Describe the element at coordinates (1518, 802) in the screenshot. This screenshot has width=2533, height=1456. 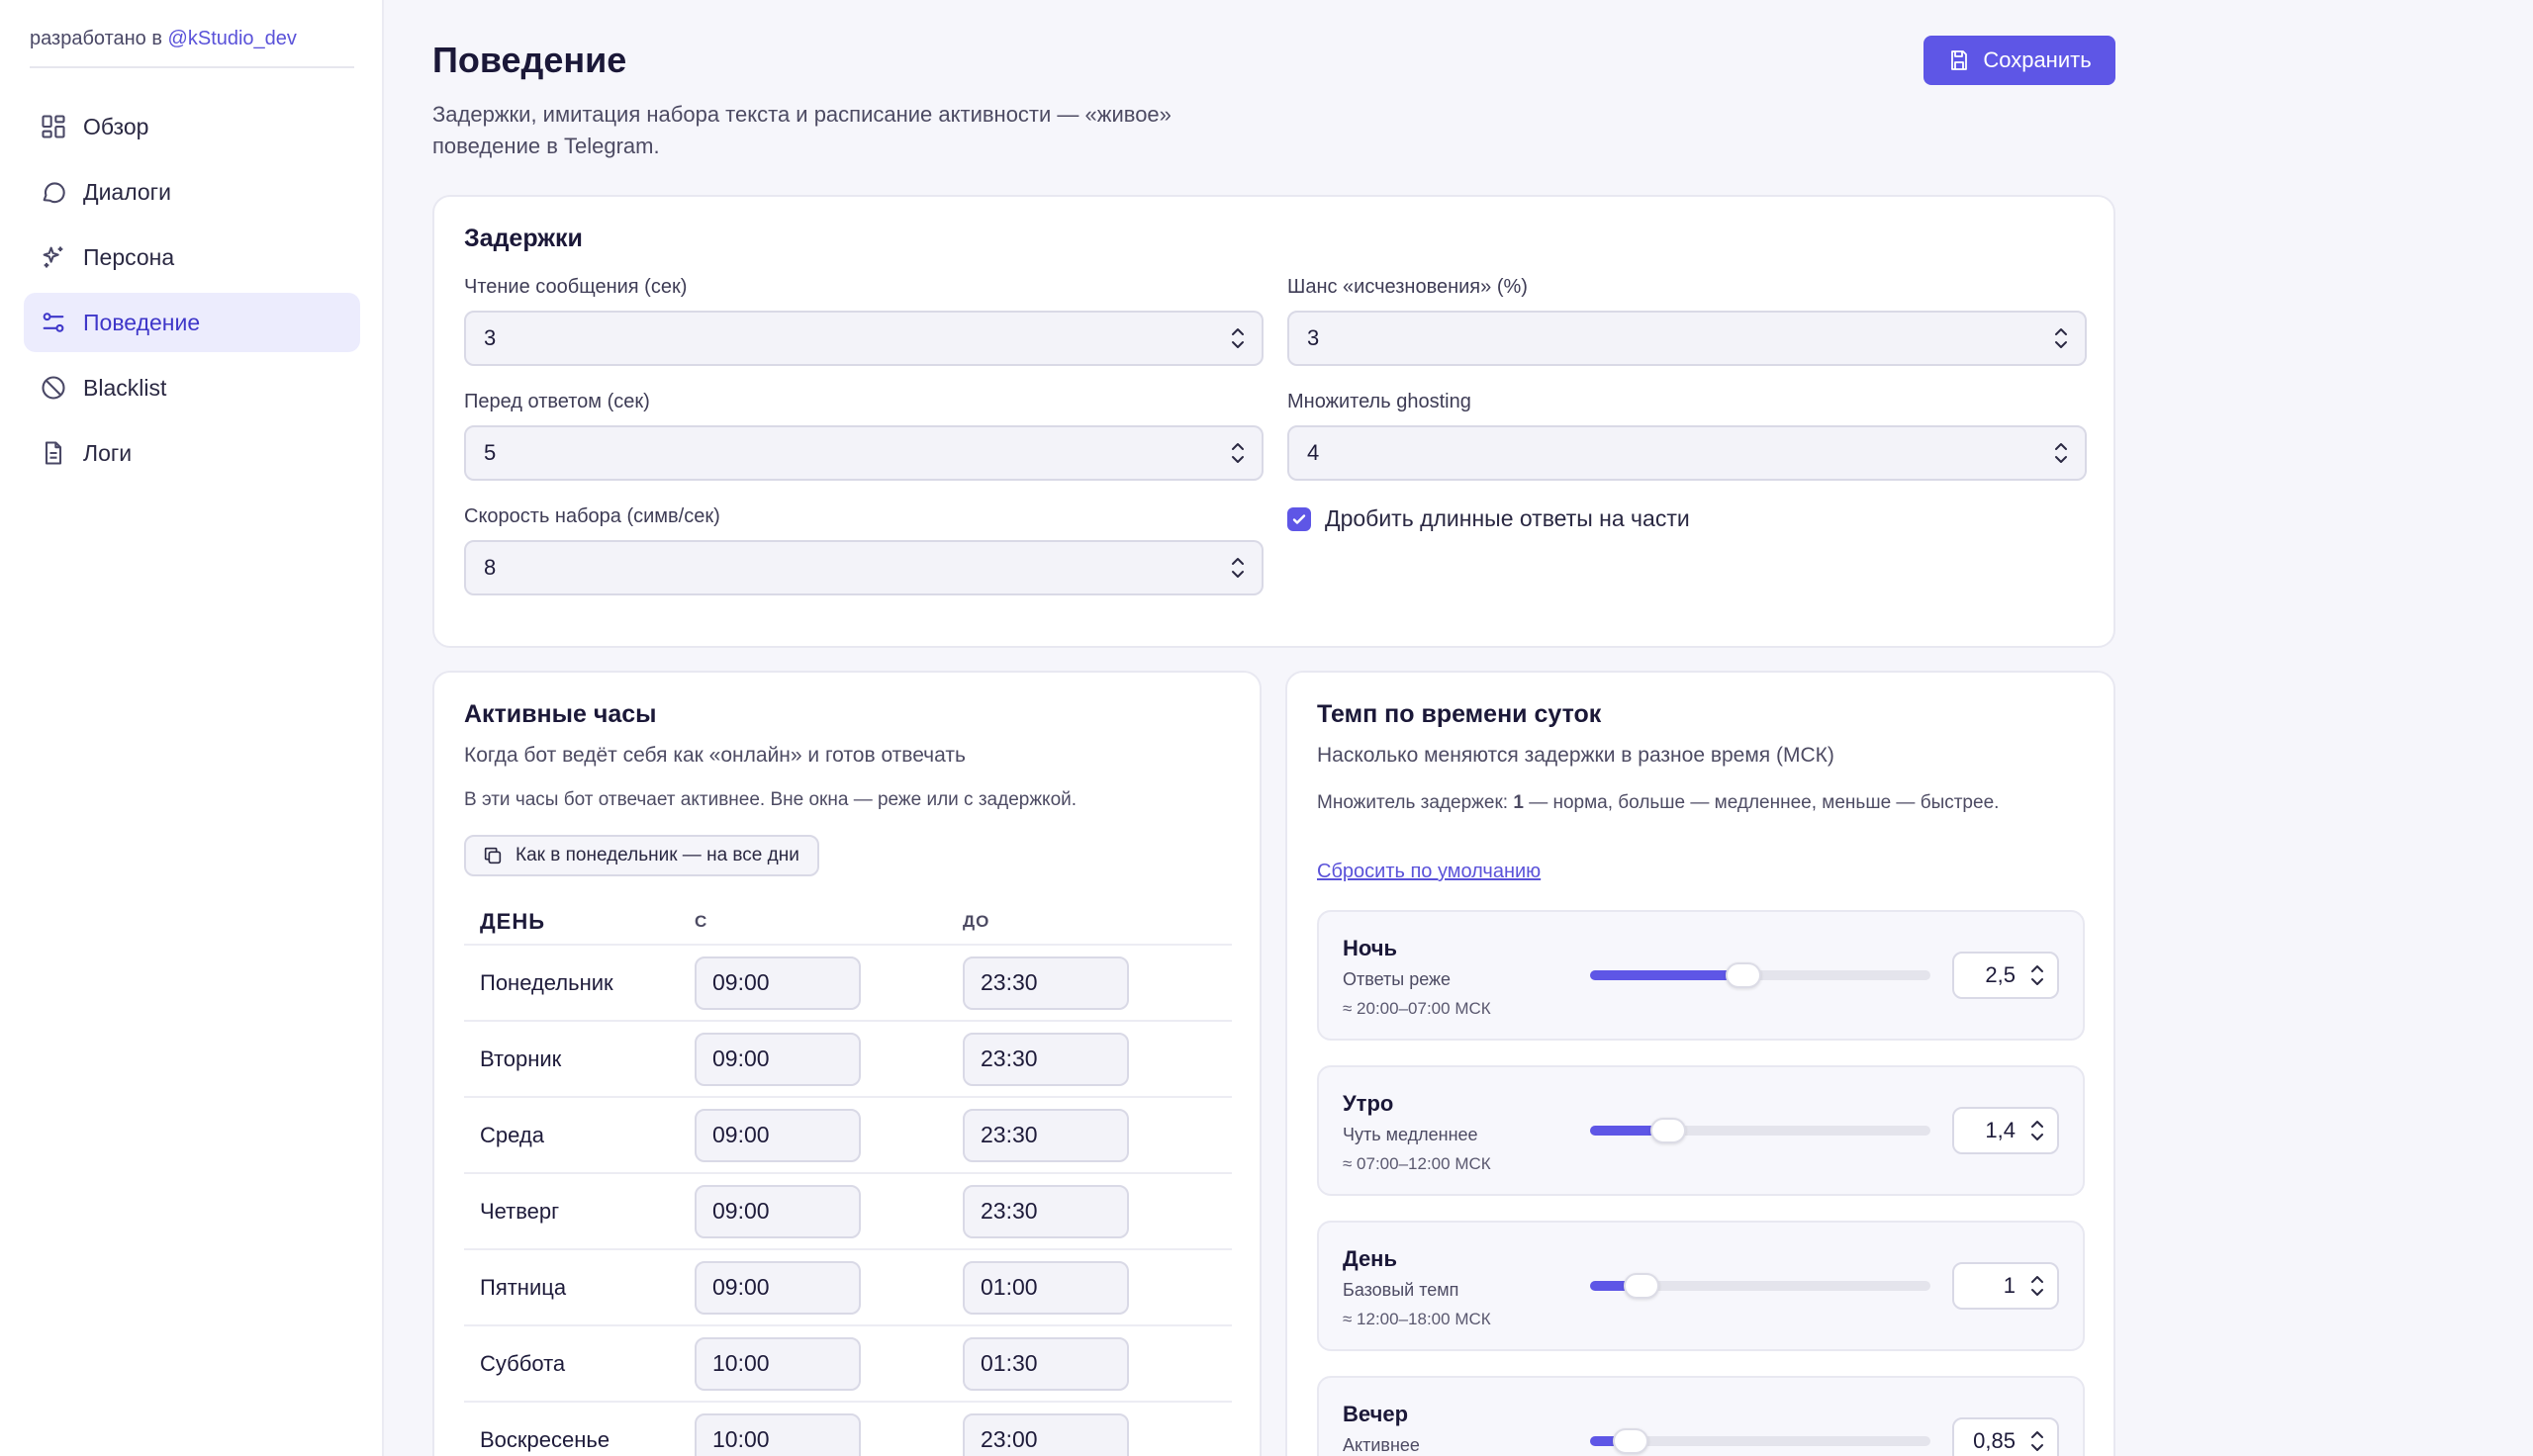
I see `tempo-note-bold: 1` at that location.